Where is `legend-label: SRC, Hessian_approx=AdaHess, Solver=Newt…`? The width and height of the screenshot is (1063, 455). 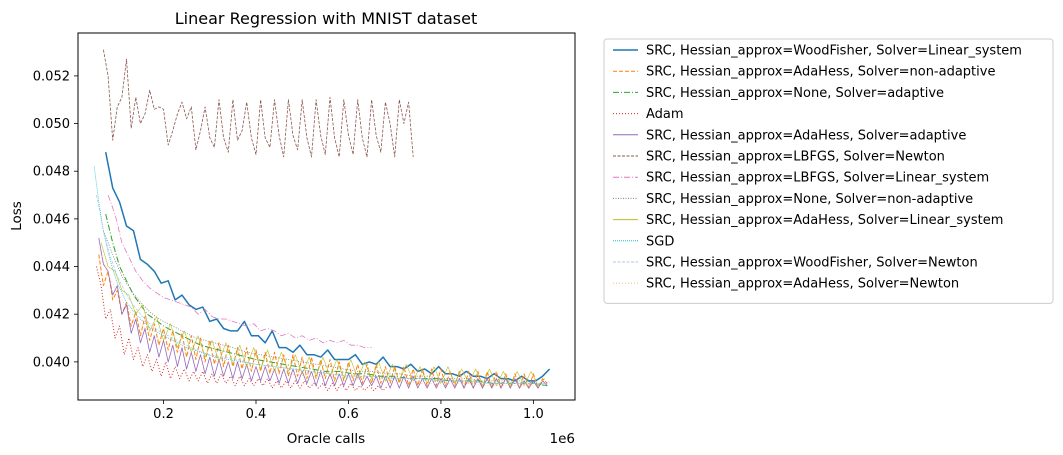
legend-label: SRC, Hessian_approx=AdaHess, Solver=Newt… is located at coordinates (802, 284).